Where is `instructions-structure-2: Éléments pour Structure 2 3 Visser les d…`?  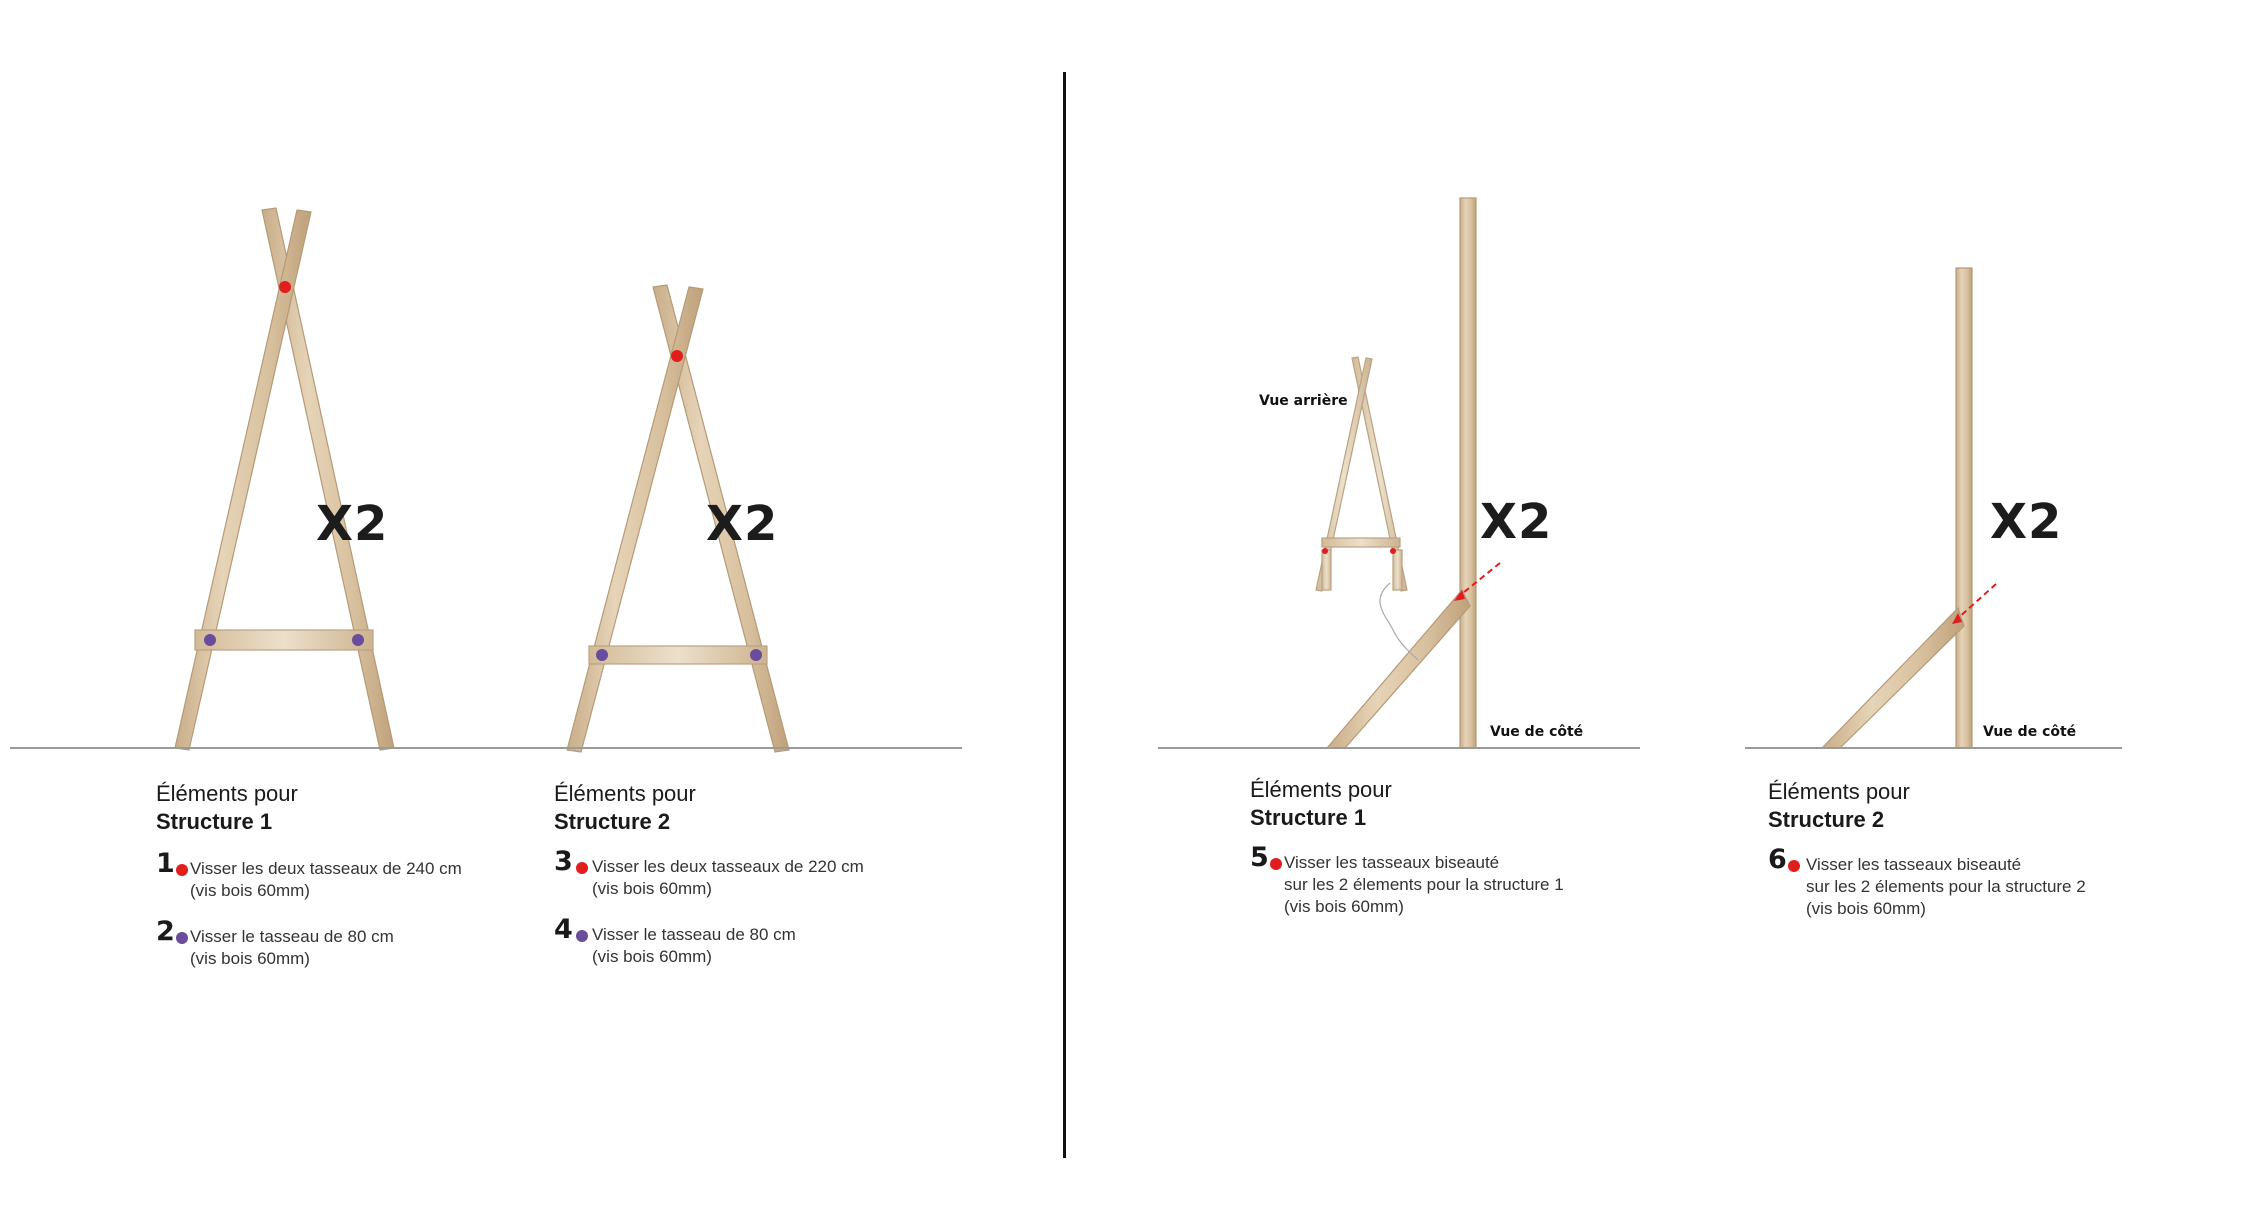 instructions-structure-2: Éléments pour Structure 2 3 Visser les d… is located at coordinates (744, 874).